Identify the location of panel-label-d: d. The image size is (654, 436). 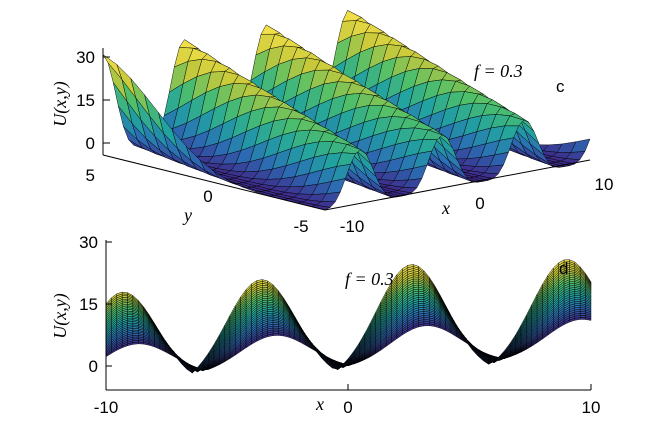
(563, 268).